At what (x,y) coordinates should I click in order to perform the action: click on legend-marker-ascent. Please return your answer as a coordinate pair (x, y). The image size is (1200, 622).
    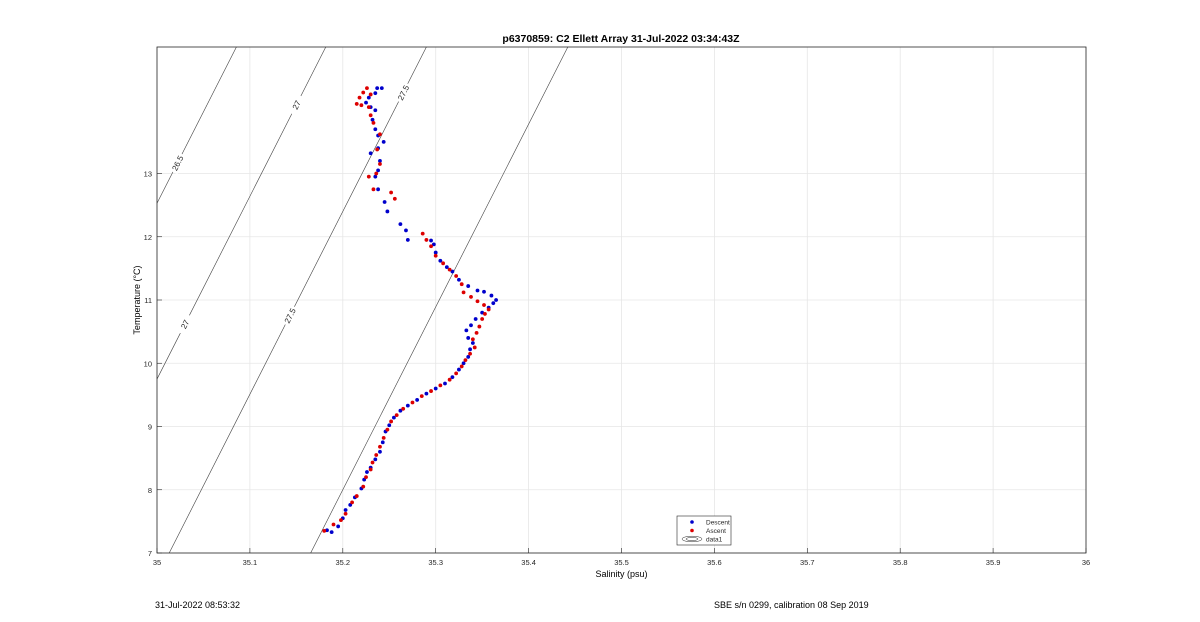
    Looking at the image, I should click on (692, 530).